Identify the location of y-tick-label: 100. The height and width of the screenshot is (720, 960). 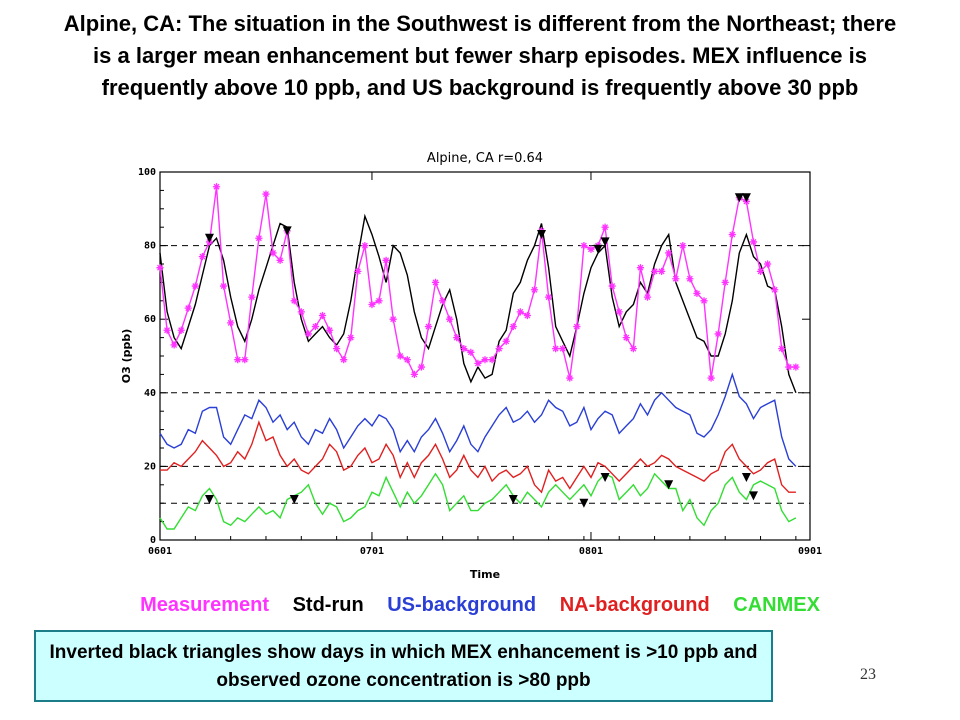
(147, 172).